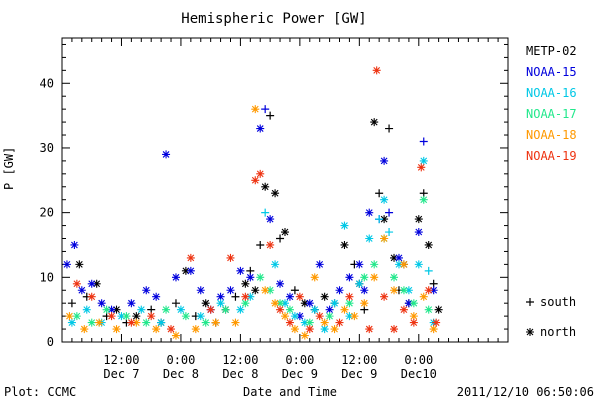  What do you see at coordinates (50, 342) in the screenshot?
I see `y-tick-label: 0` at bounding box center [50, 342].